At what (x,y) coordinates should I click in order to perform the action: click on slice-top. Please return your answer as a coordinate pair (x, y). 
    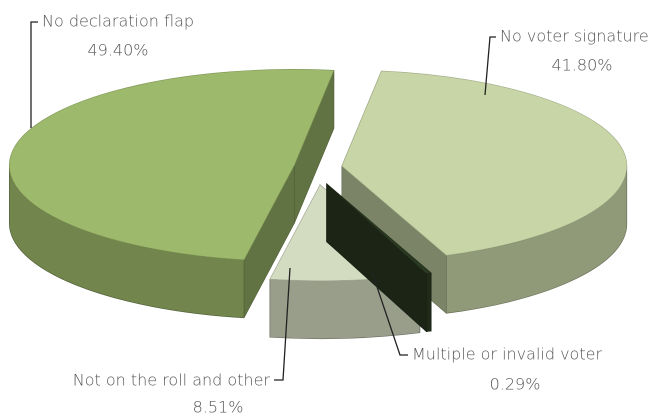
    Looking at the image, I should click on (379, 228).